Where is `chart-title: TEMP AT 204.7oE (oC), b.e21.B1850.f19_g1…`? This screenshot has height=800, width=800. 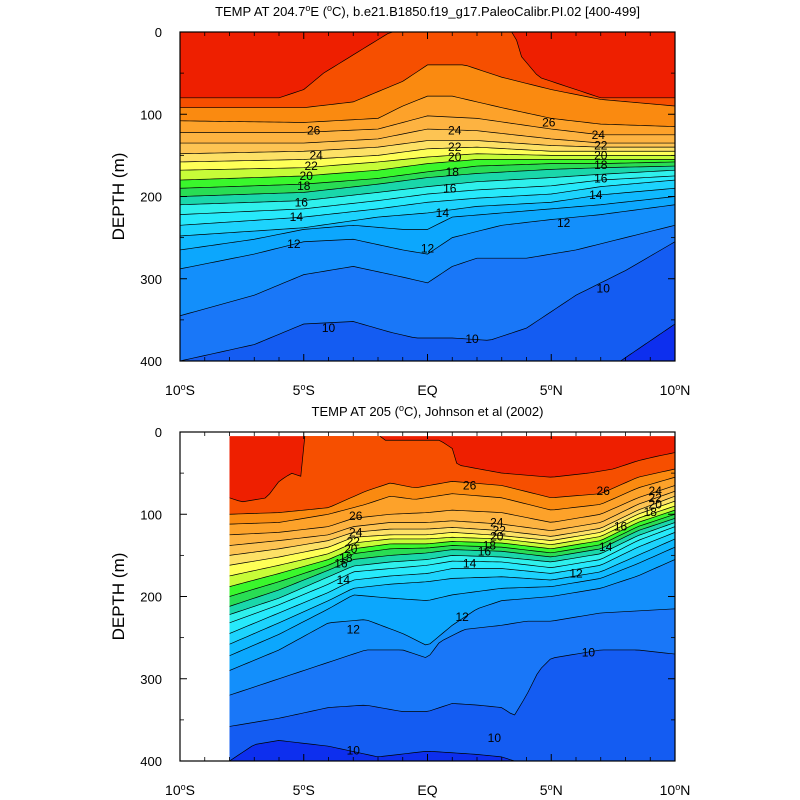
chart-title: TEMP AT 204.7oE (oC), b.e21.B1850.f19_g1… is located at coordinates (427, 11).